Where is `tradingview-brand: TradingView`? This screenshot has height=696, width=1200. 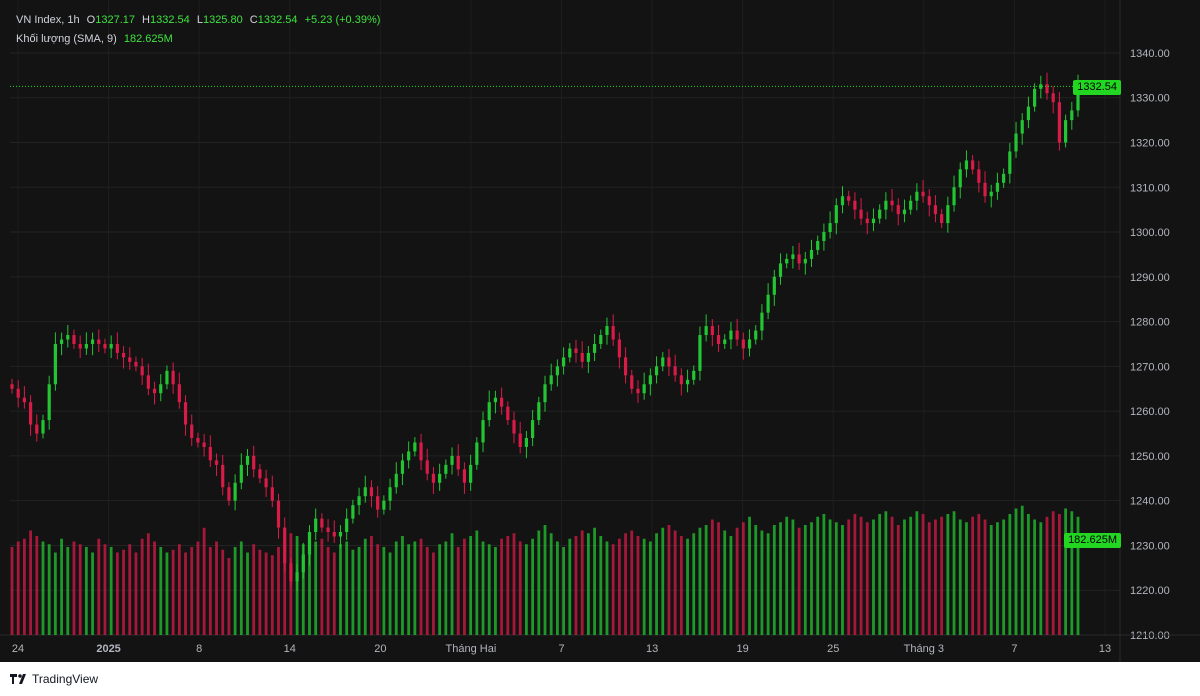 tradingview-brand: TradingView is located at coordinates (54, 679).